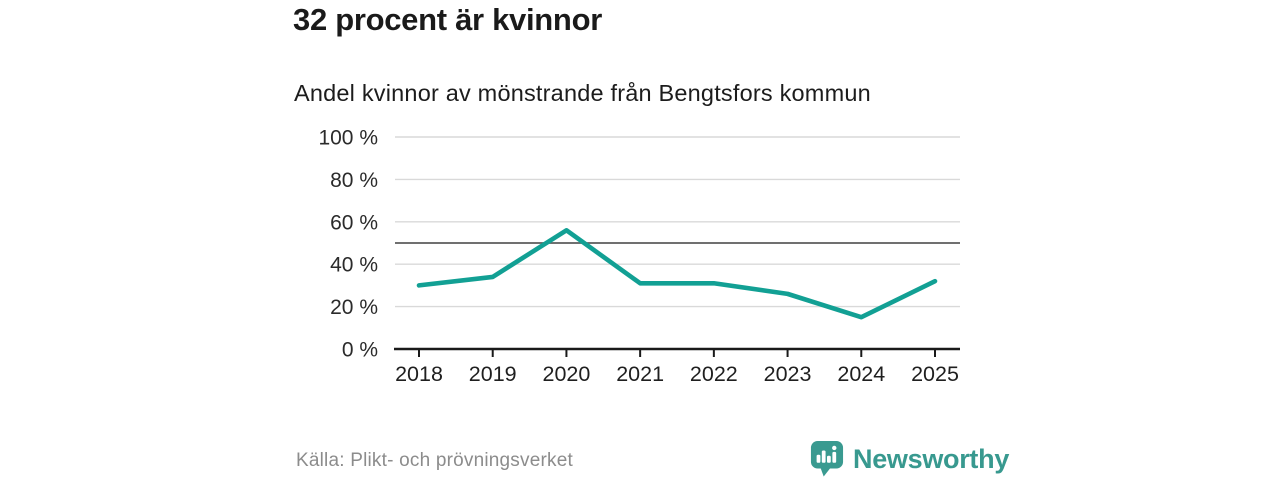 The width and height of the screenshot is (1280, 480). Describe the element at coordinates (434, 460) in the screenshot. I see `source-note: Källa: Plikt- och prövningsverket` at that location.